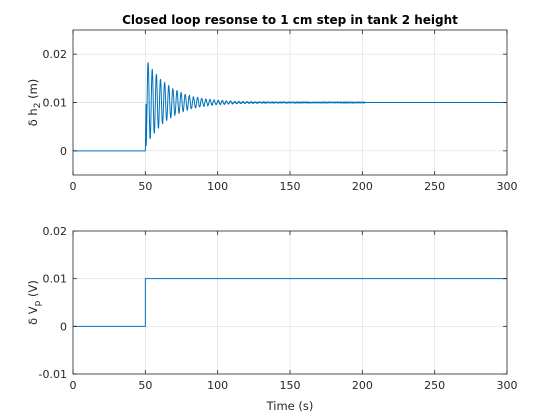 The height and width of the screenshot is (420, 560). What do you see at coordinates (33, 290) in the screenshot?
I see `y-axis-label-suffix: (V)` at bounding box center [33, 290].